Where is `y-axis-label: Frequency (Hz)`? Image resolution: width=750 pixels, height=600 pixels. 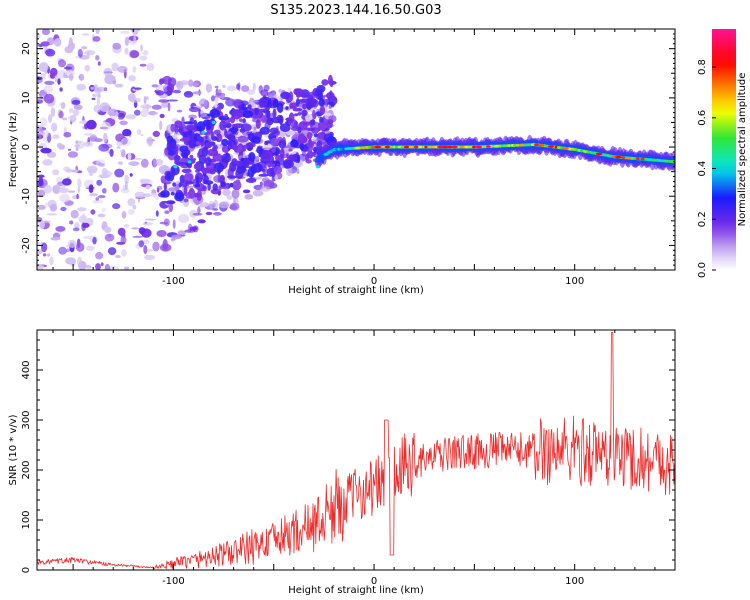 y-axis-label: Frequency (Hz) is located at coordinates (13, 150).